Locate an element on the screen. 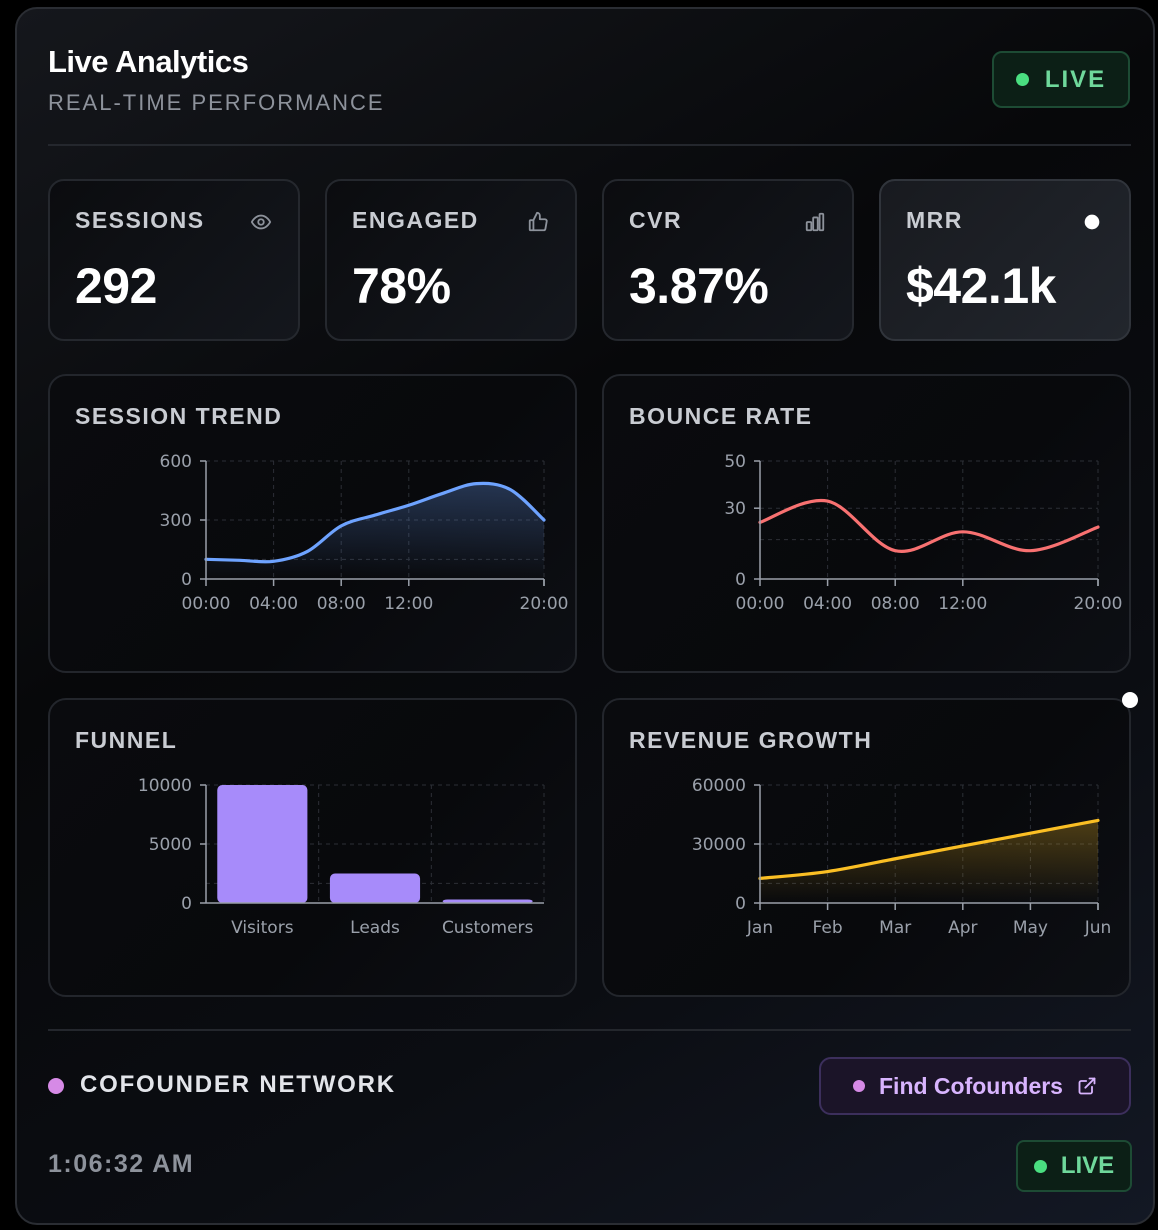 Image resolution: width=1158 pixels, height=1230 pixels. bounce-rate-svg: 0 30 50 00:00 04:00 08:00 12:00 20:00 is located at coordinates (923, 533).